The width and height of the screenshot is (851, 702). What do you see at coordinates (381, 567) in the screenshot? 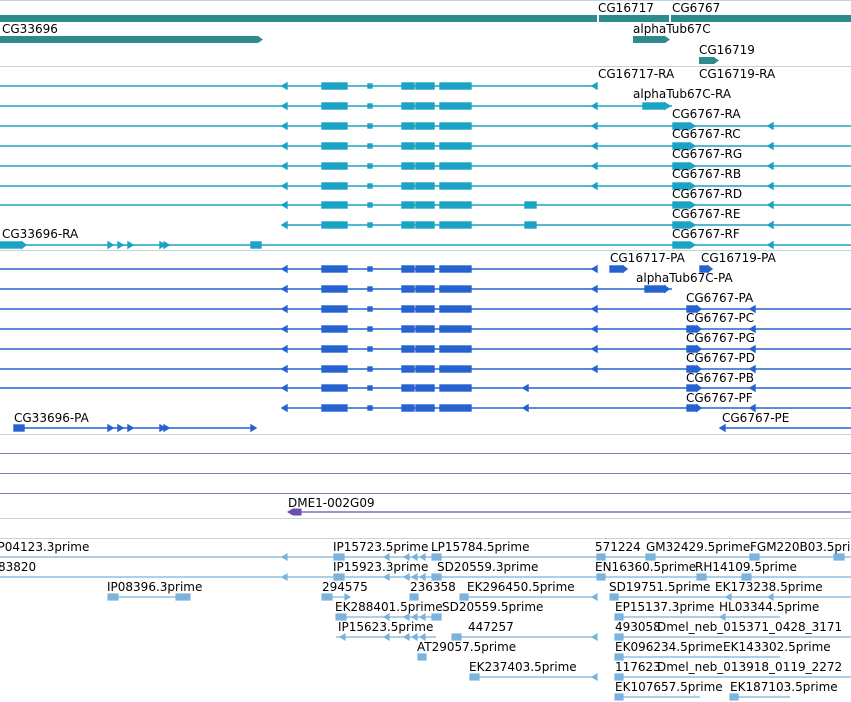
I see `est-label: IP15923.3prime` at bounding box center [381, 567].